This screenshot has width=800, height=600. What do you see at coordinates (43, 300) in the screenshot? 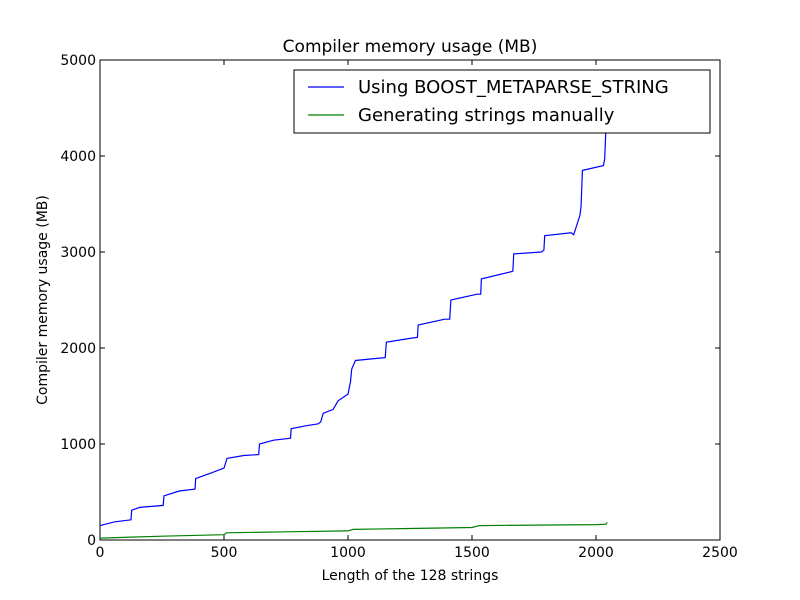
I see `y-axis-label: Compiler memory usage (MB)` at bounding box center [43, 300].